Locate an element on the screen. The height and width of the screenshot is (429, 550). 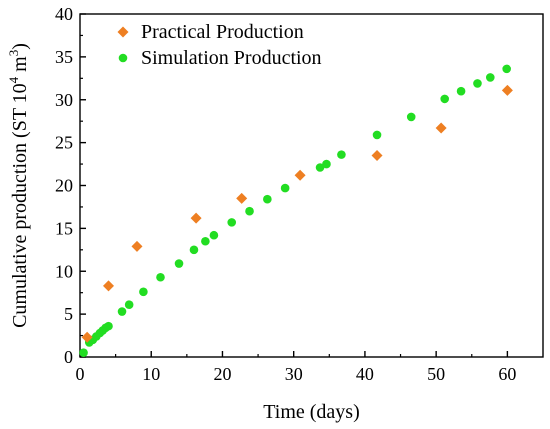
y-axis-title-main: Cumulative production (ST 10 is located at coordinates (20, 205).